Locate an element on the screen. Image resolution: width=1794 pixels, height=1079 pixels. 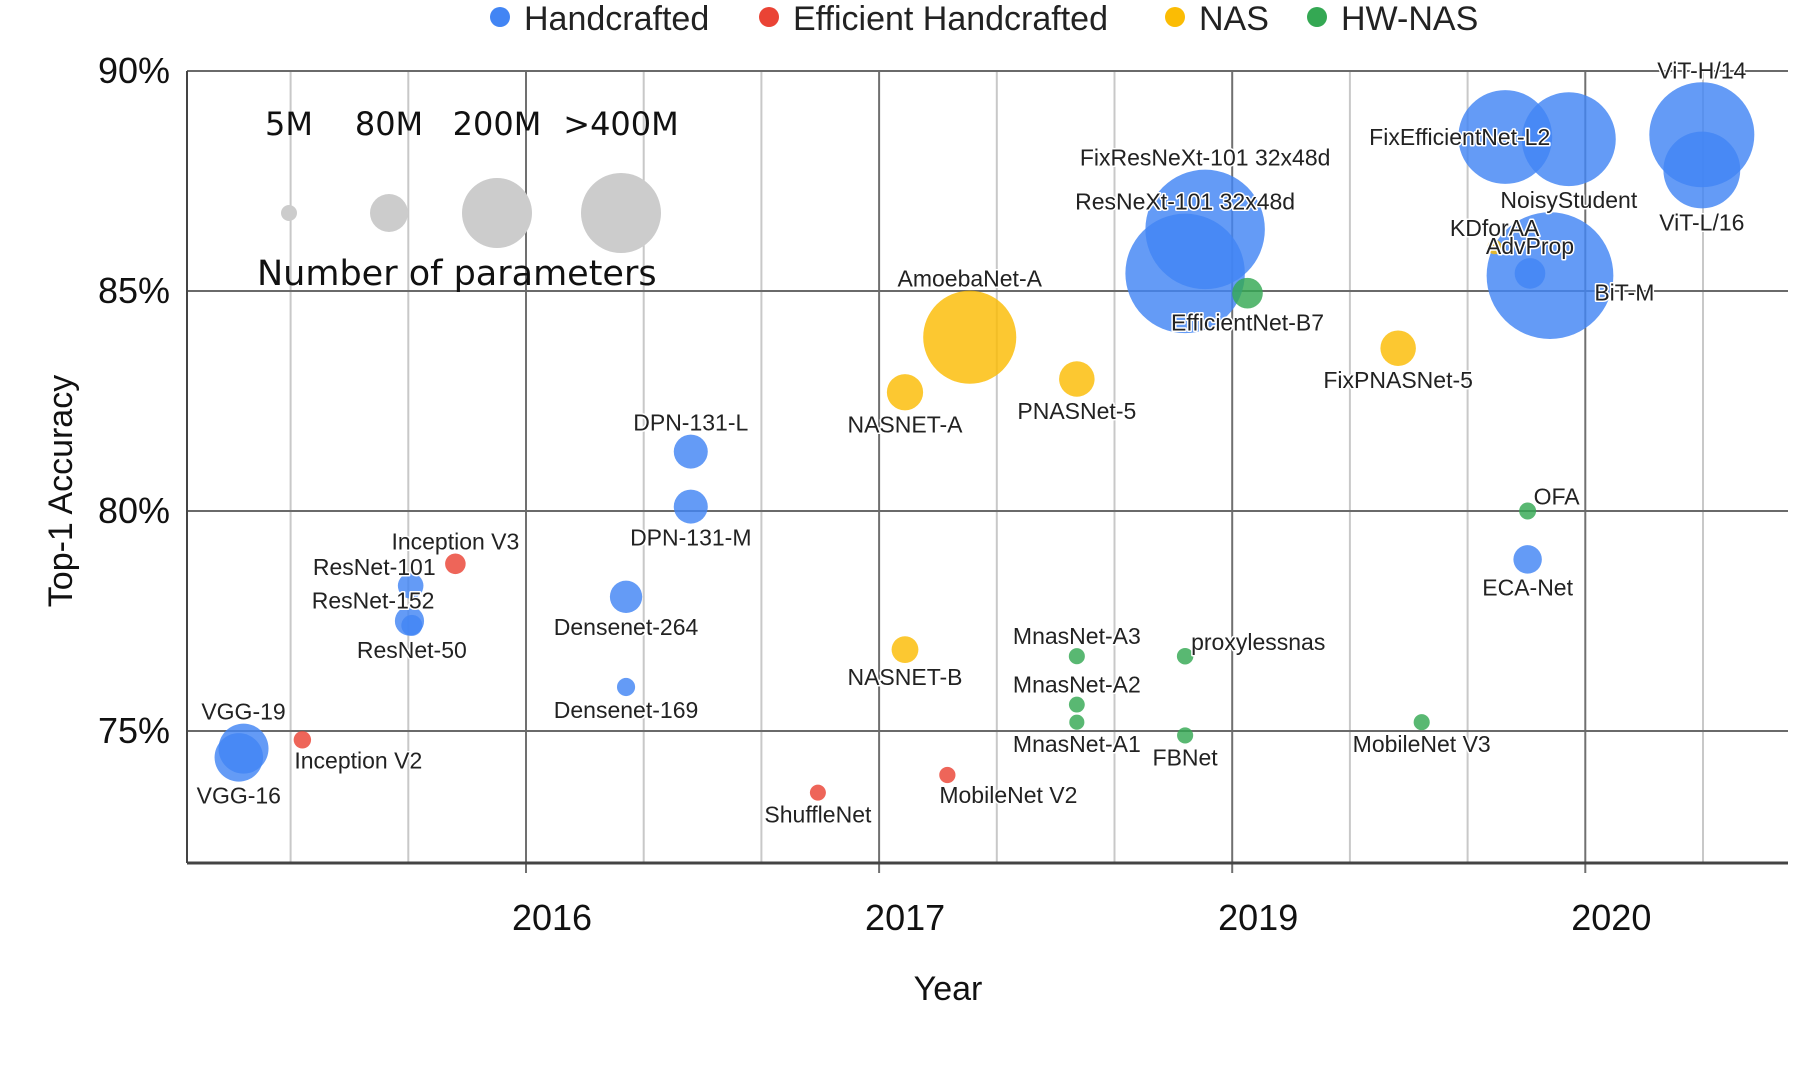
point-label-vit-l-16: ViT-L/16 is located at coordinates (1701, 222).